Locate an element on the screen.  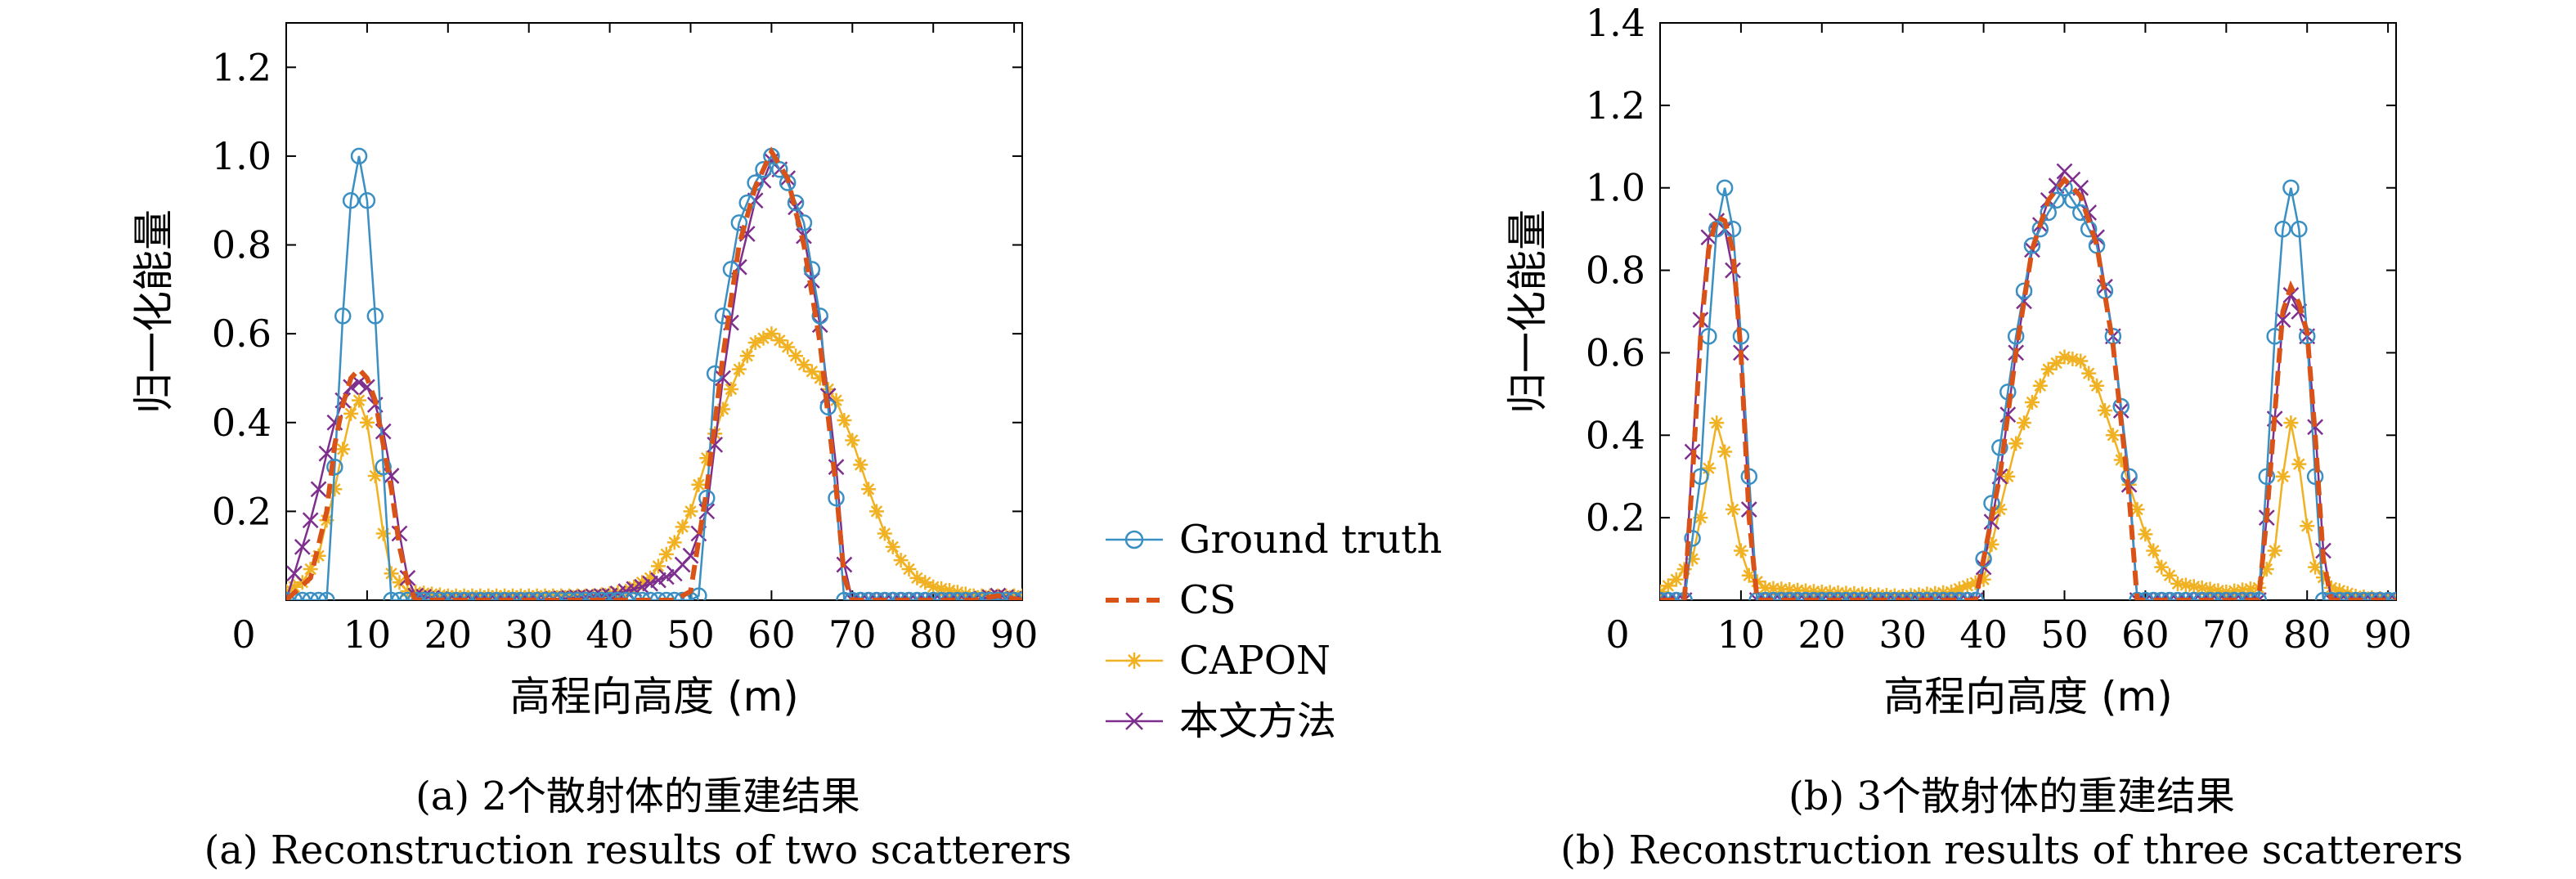
x-tick-label: 80 is located at coordinates (933, 634).